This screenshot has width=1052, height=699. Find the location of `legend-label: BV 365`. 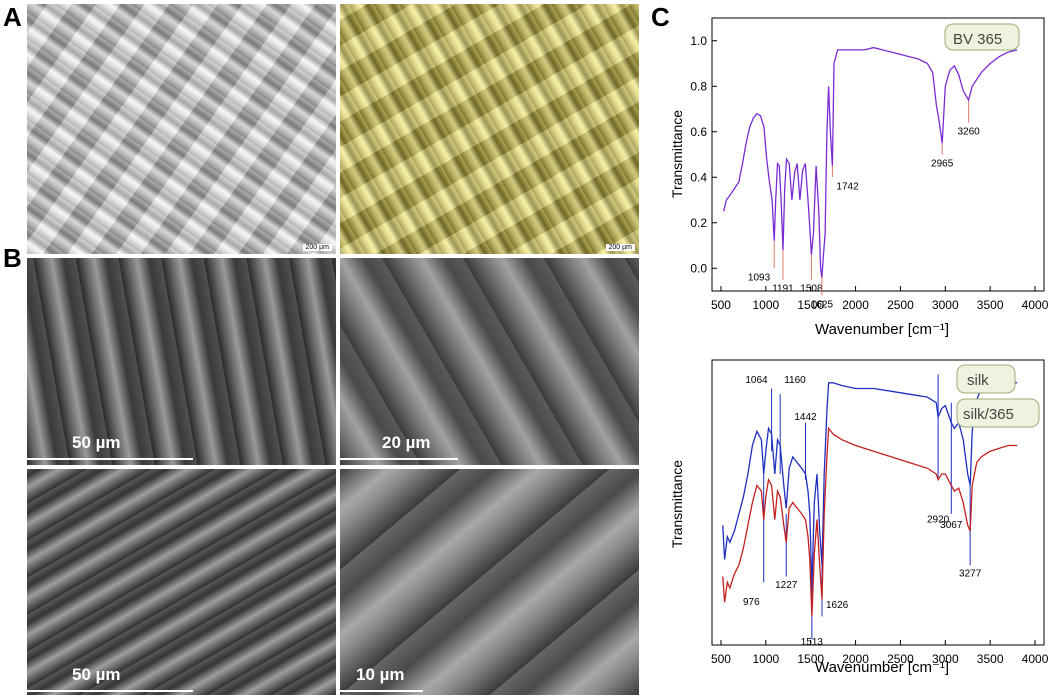

legend-label: BV 365 is located at coordinates (977, 39).